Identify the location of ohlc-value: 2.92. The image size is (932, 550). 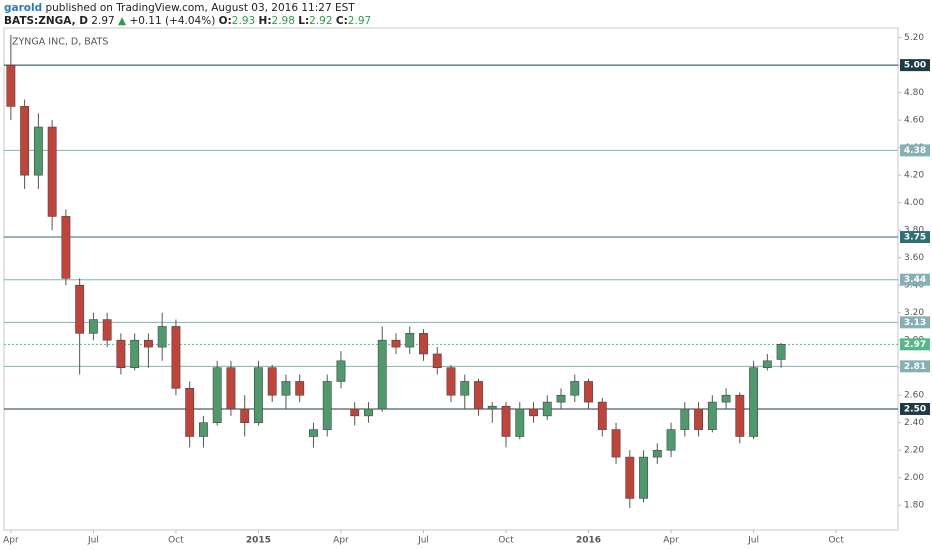
(320, 21).